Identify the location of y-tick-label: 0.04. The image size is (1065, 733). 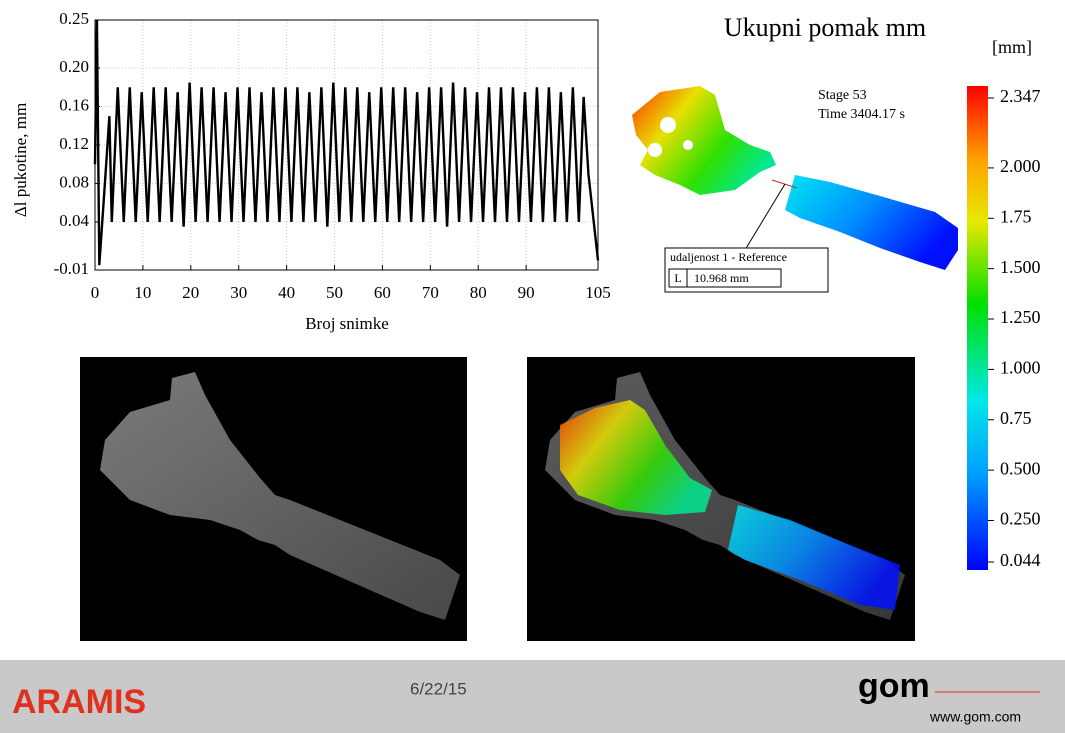
(74, 220).